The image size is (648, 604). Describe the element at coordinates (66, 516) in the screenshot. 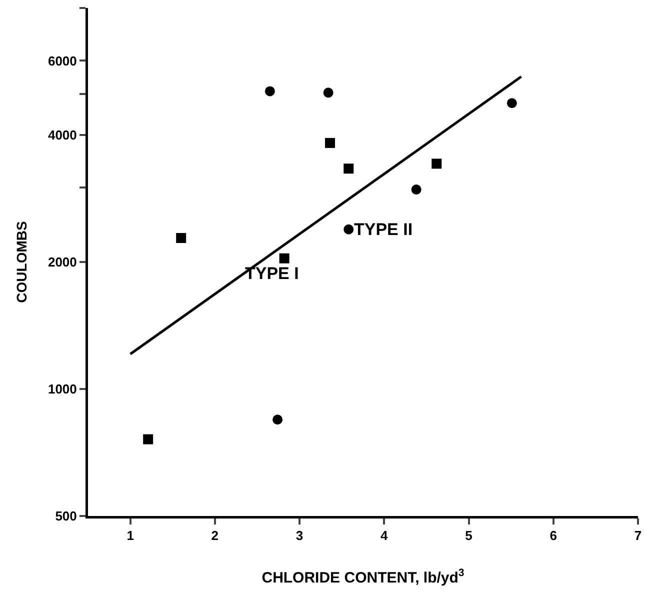

I see `y-tick-label: 500` at that location.